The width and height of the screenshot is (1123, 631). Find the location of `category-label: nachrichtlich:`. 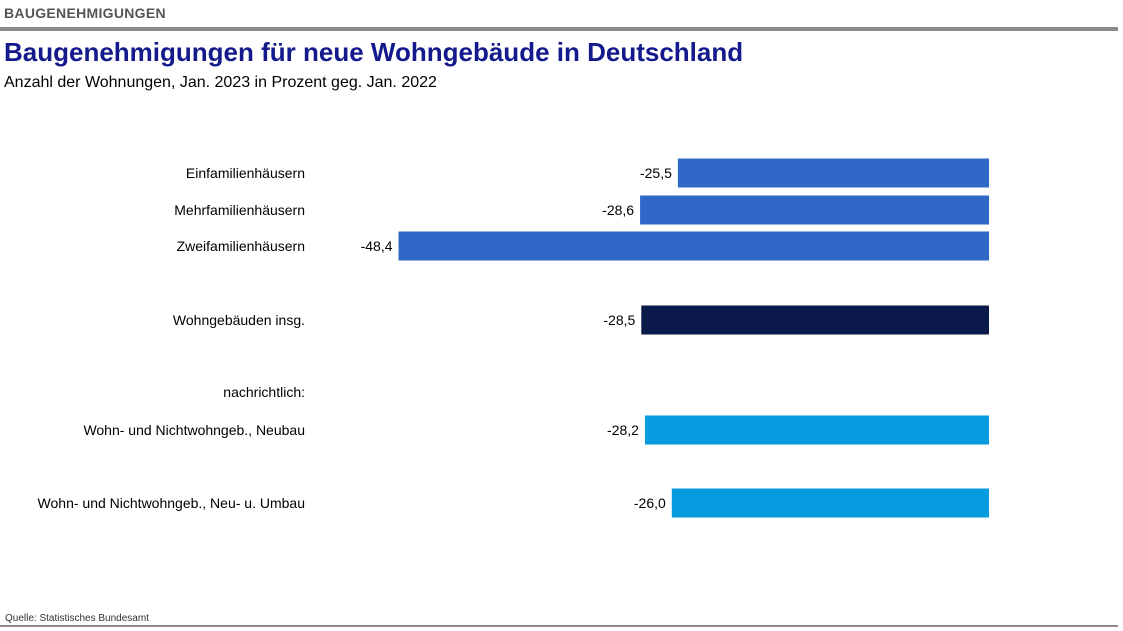

category-label: nachrichtlich: is located at coordinates (264, 392).